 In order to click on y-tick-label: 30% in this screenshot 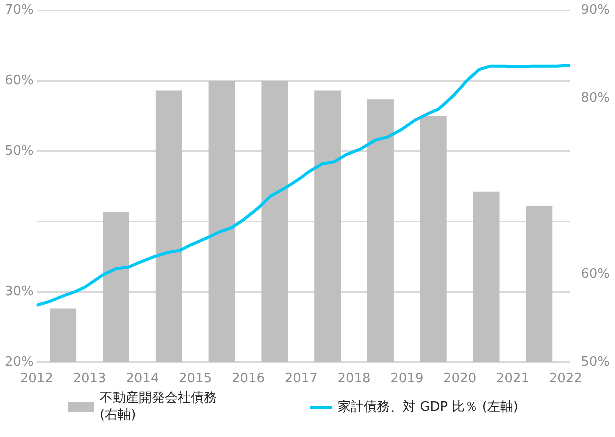, I will do `click(19, 292)`.